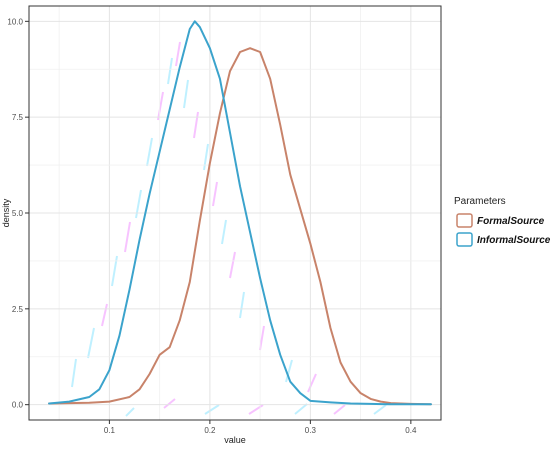 This screenshot has height=452, width=550. What do you see at coordinates (210, 430) in the screenshot?
I see `x-tick-label: 0.2` at bounding box center [210, 430].